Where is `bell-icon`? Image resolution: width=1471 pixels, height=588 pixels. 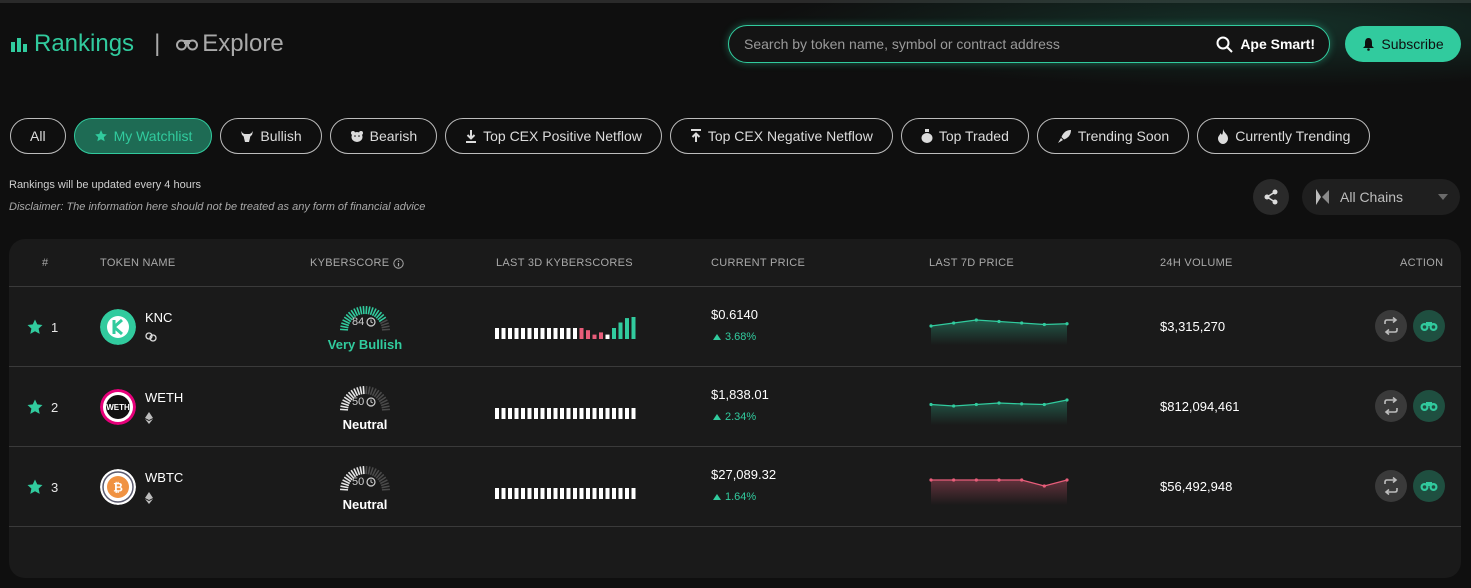 bell-icon is located at coordinates (1369, 44).